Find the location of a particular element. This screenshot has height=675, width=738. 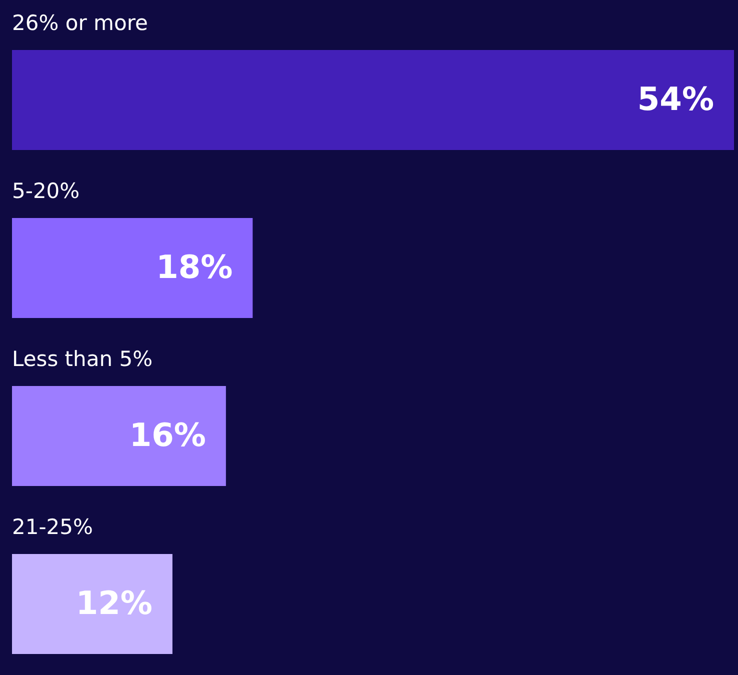

y-tick-label: Less than 5% is located at coordinates (82, 359).